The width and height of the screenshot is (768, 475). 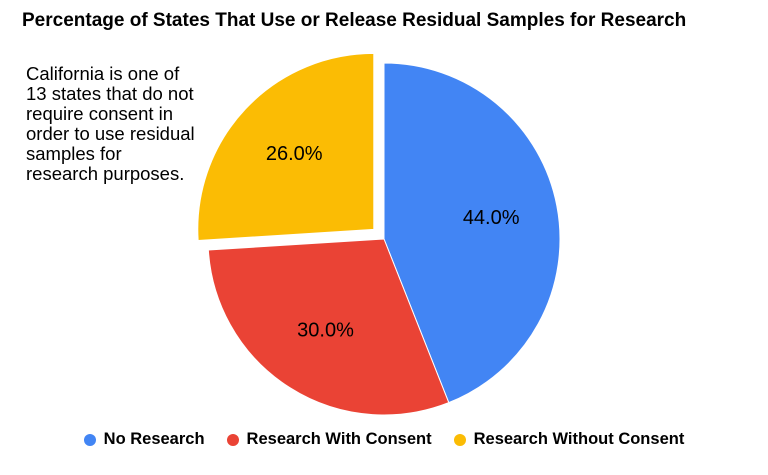 I want to click on annotation-line: samples for, so click(x=74, y=153).